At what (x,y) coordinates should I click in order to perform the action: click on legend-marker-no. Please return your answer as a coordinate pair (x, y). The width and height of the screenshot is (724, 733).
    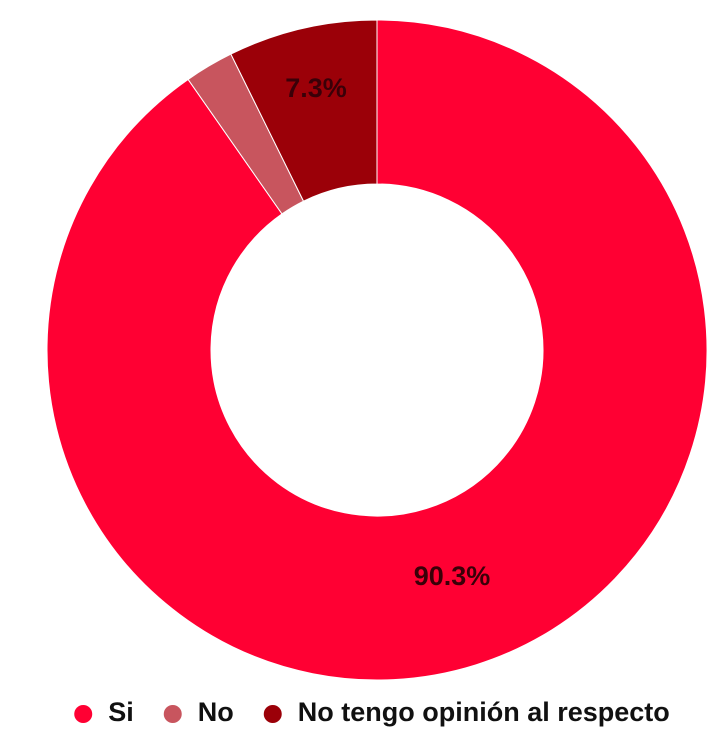
    Looking at the image, I should click on (172, 714).